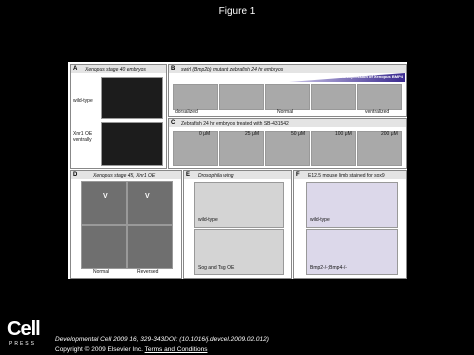 Image resolution: width=474 pixels, height=355 pixels. What do you see at coordinates (75, 69) in the screenshot?
I see `panel-label: A` at bounding box center [75, 69].